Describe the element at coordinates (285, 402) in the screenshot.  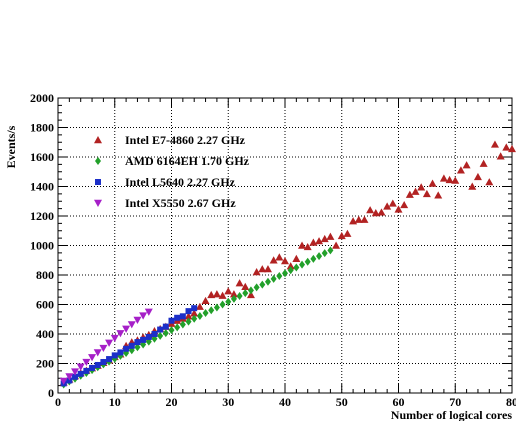
I see `x-tick-label: 40` at that location.